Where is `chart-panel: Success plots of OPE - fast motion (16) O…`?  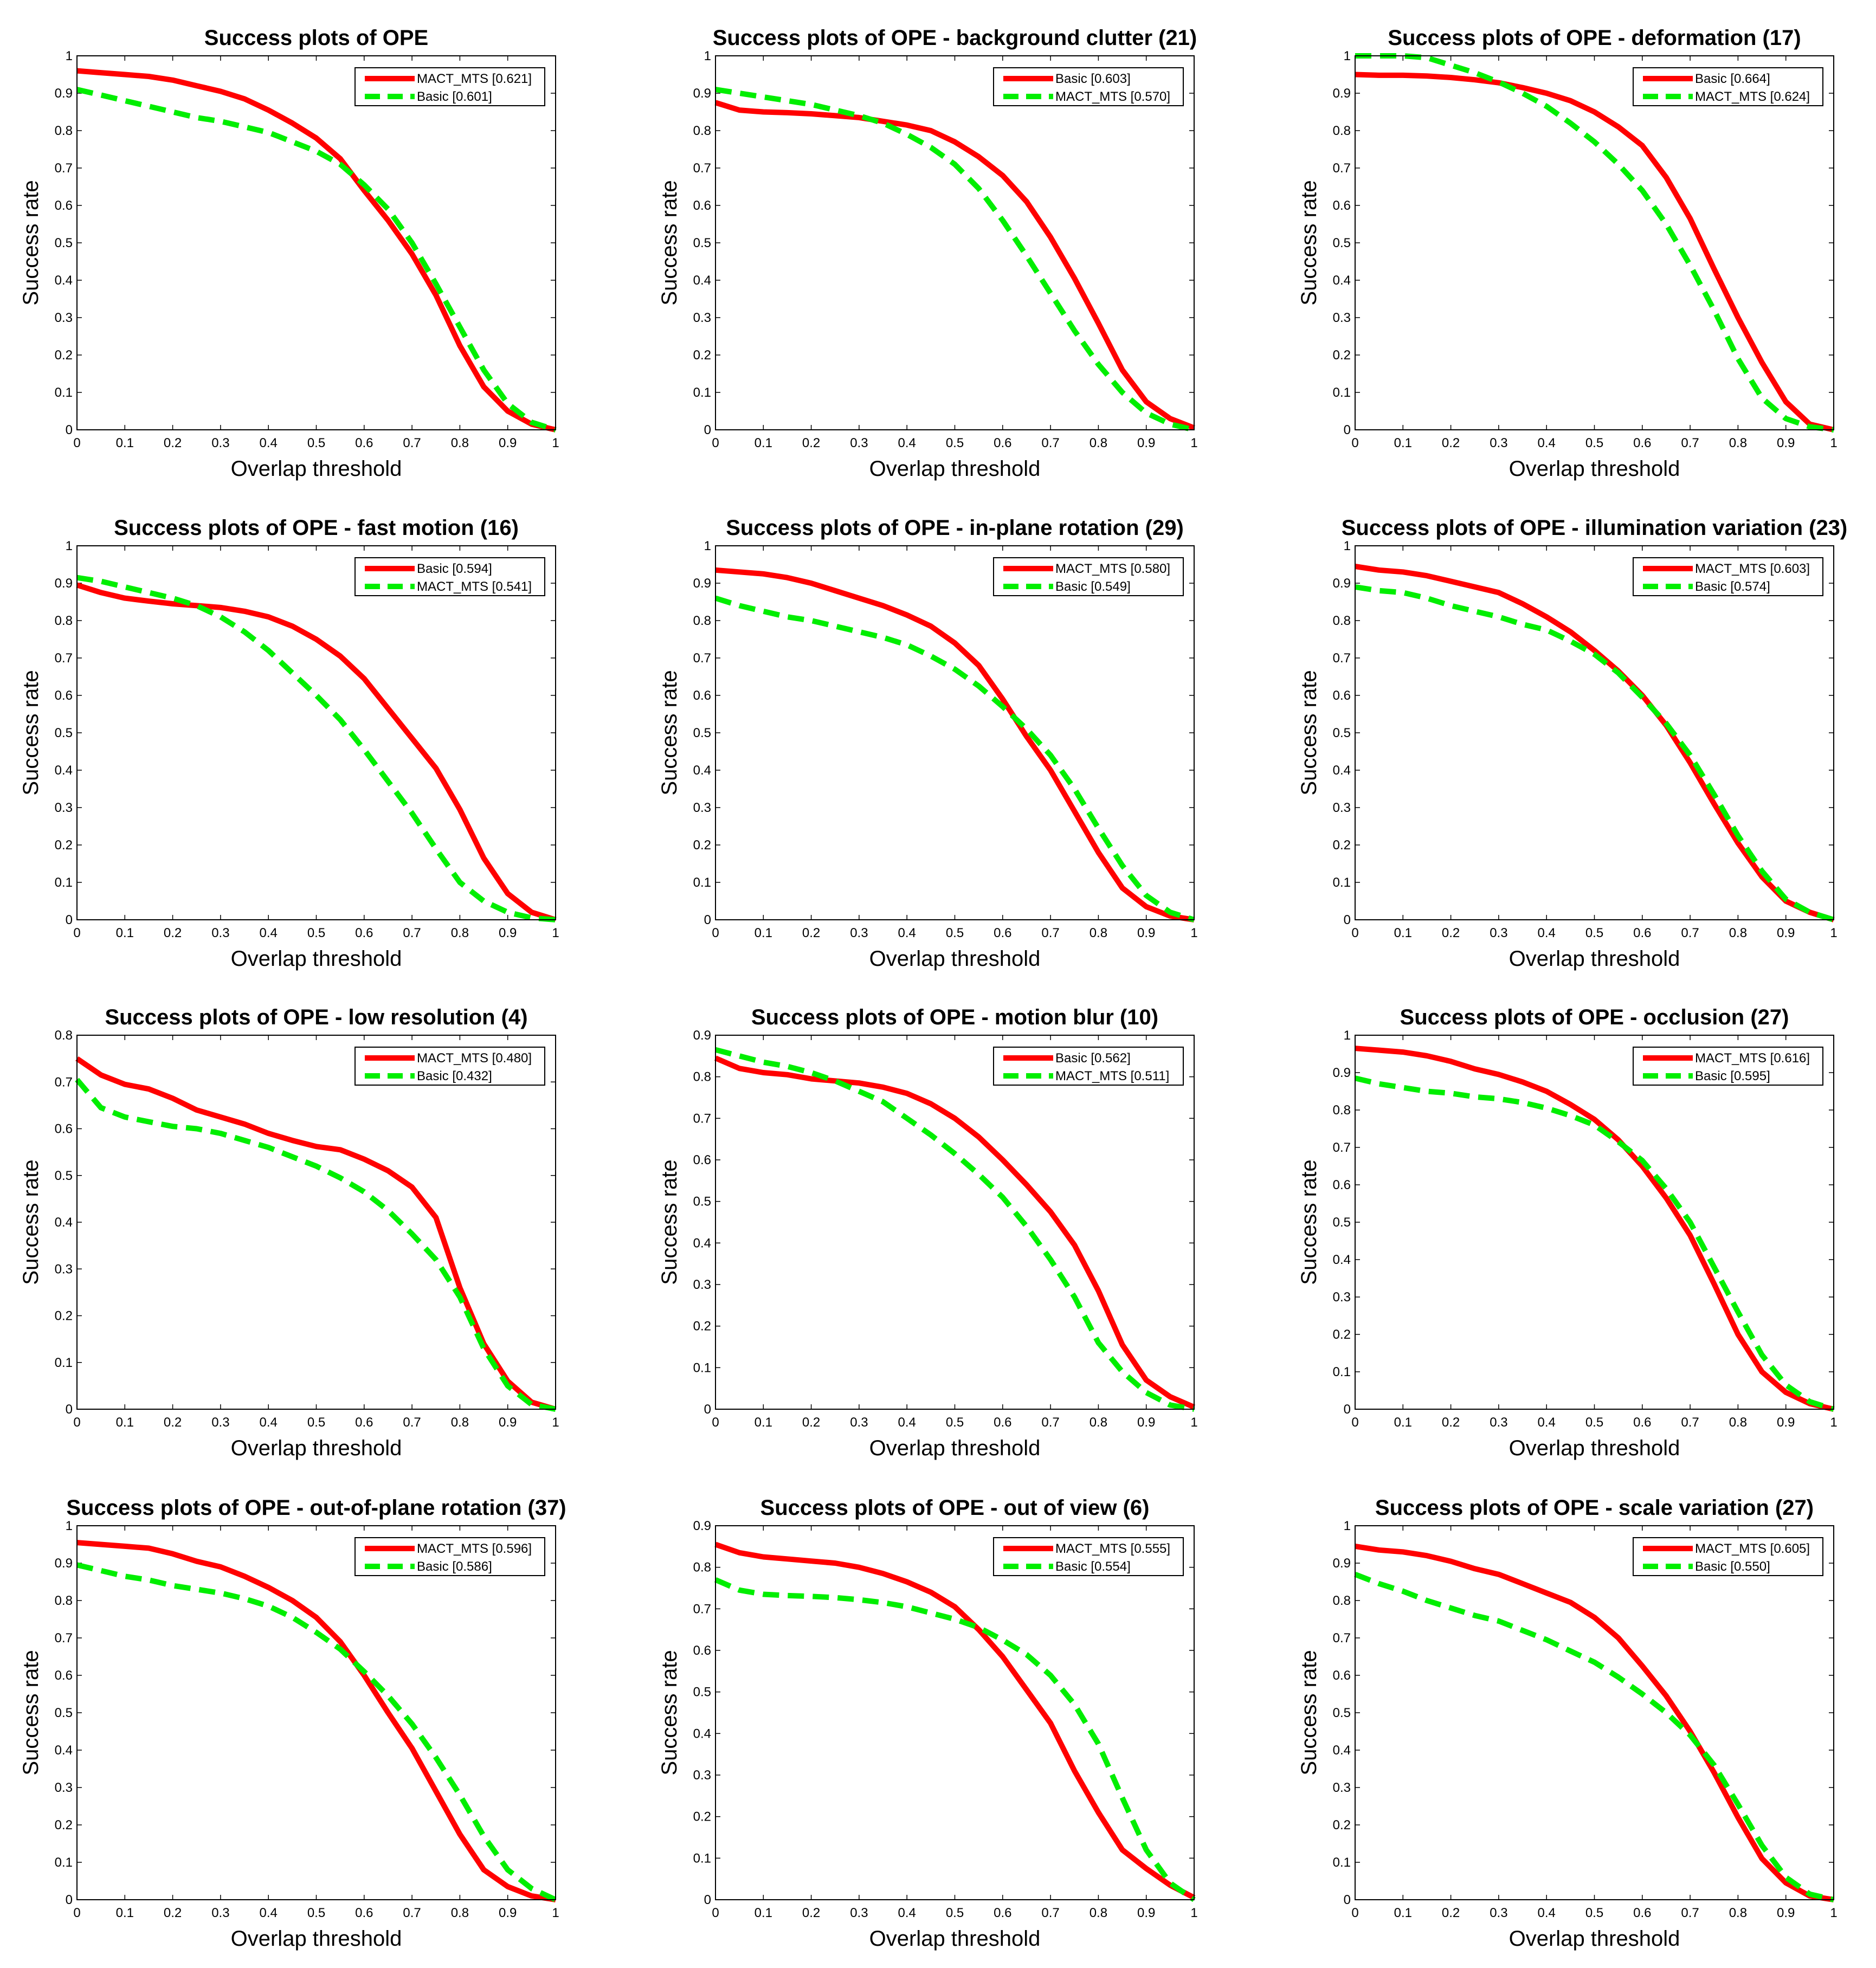
chart-panel: Success plots of OPE - fast motion (16) O… is located at coordinates (289, 743).